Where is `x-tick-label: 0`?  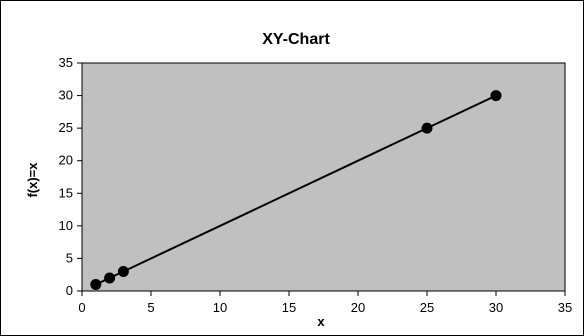
x-tick-label: 0 is located at coordinates (81, 307).